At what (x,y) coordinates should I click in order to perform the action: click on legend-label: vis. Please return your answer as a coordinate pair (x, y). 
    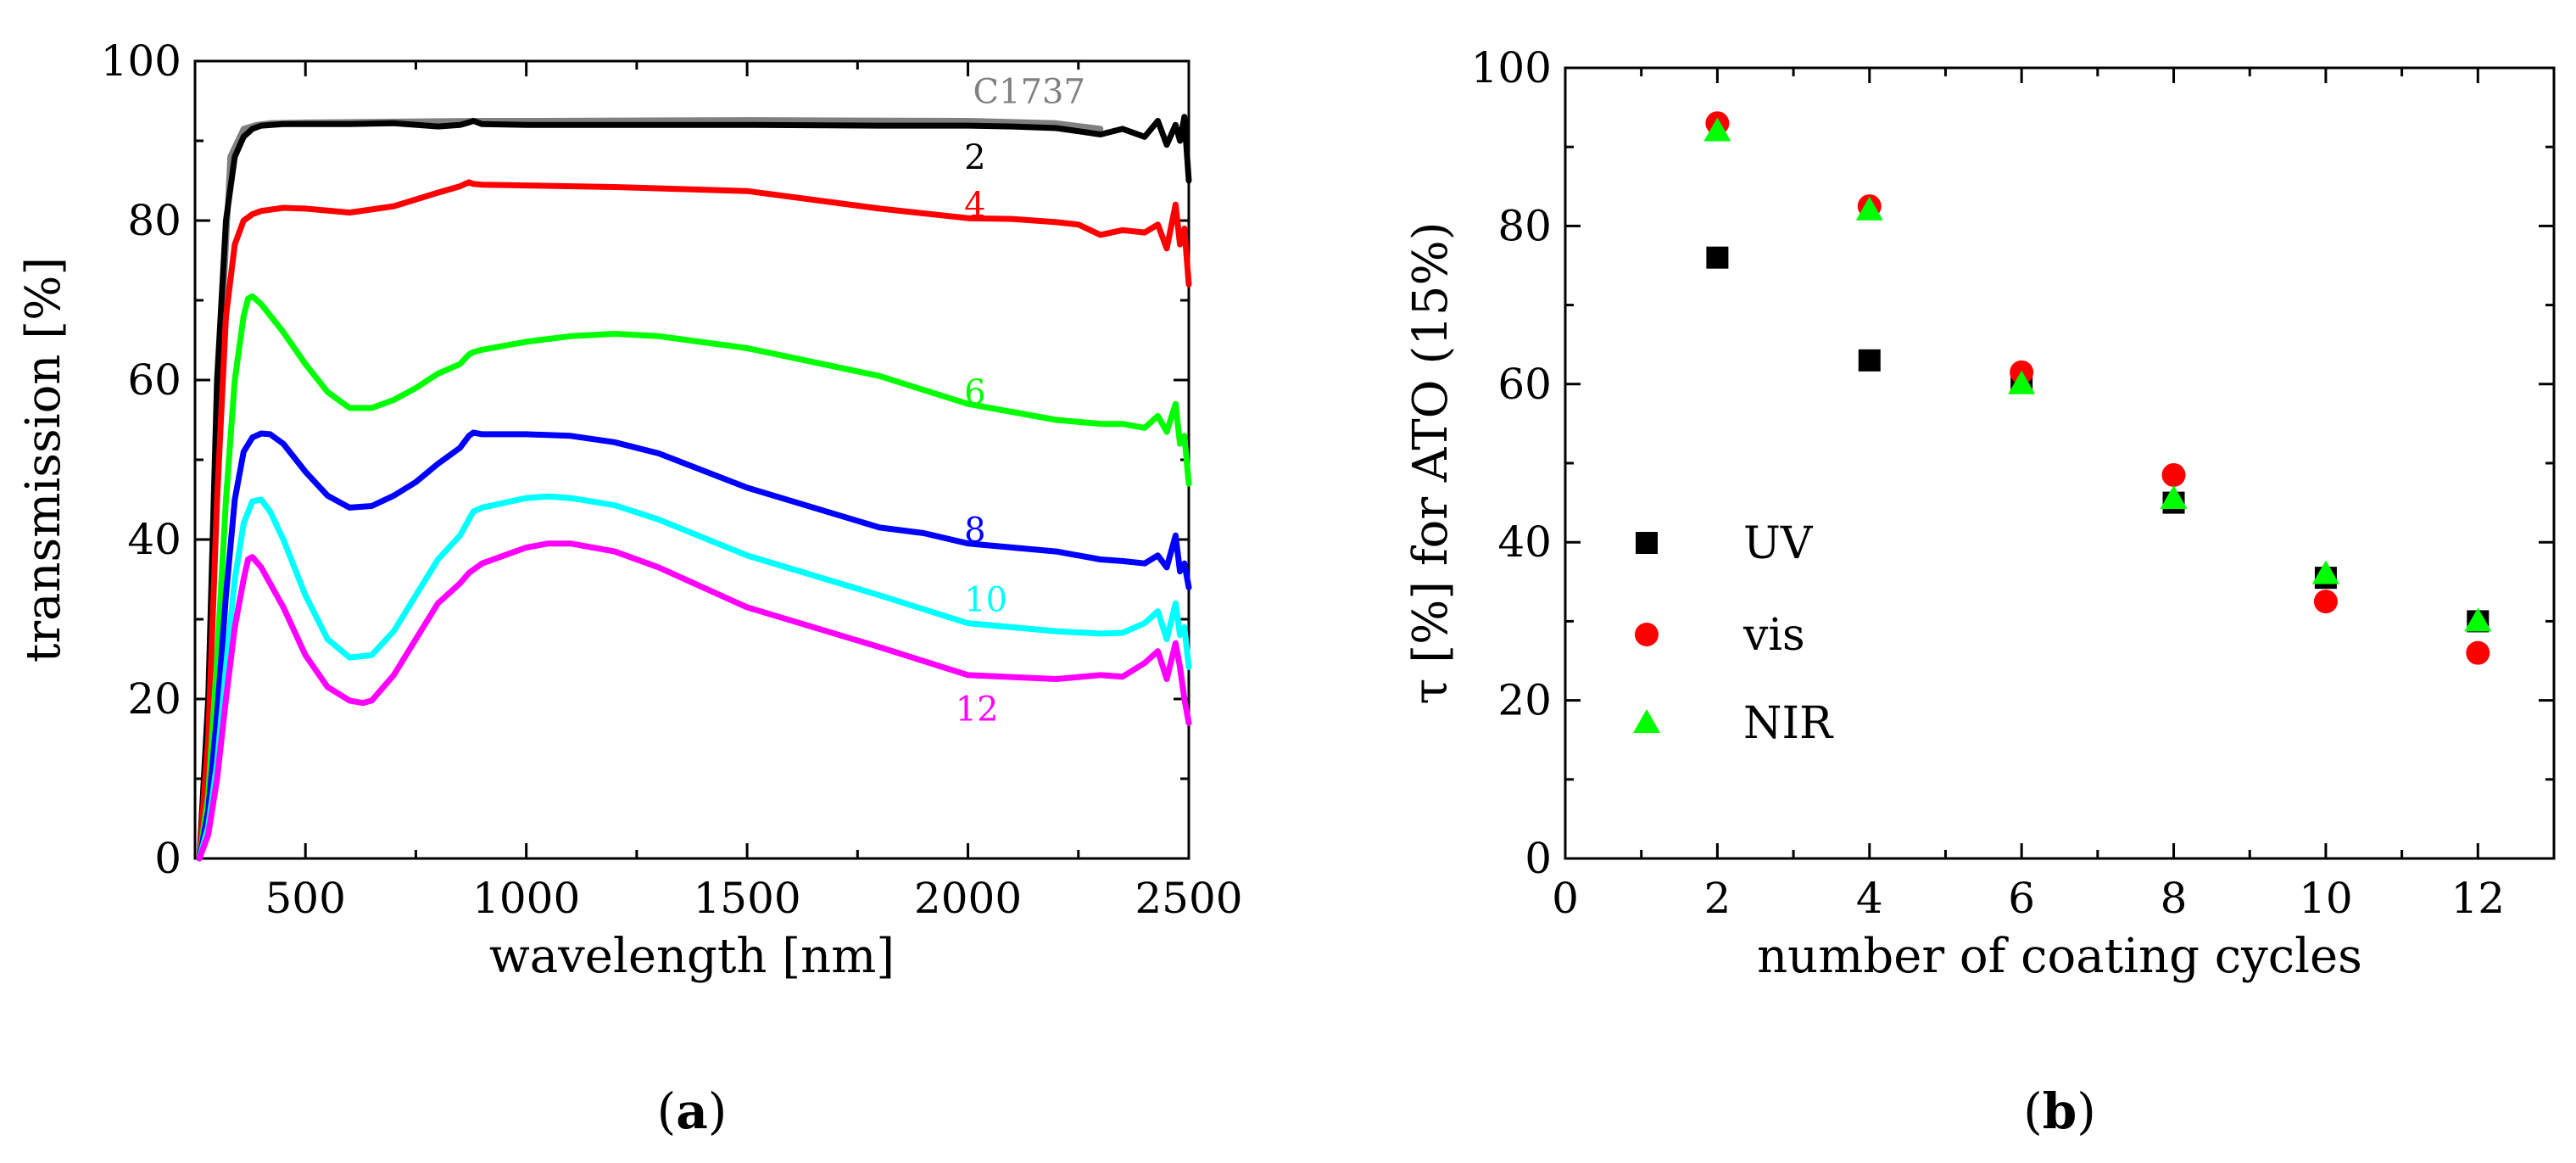
    Looking at the image, I should click on (1773, 635).